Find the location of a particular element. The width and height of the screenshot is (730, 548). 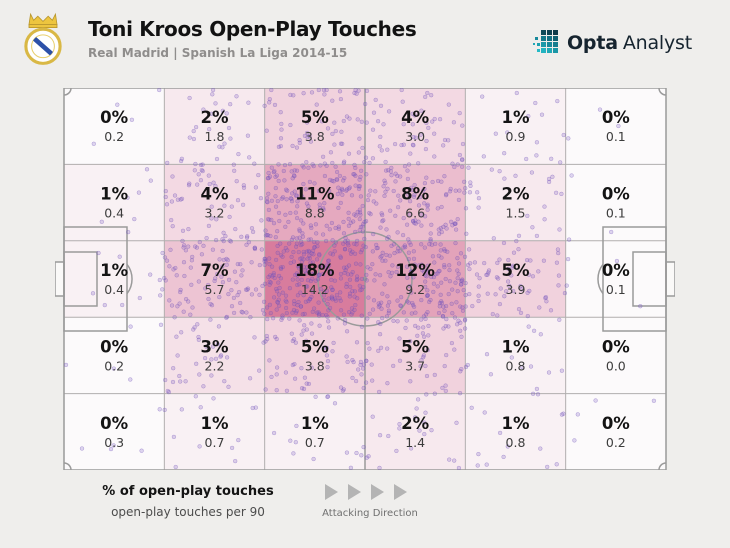

opta-analyst-logo: Opta Analyst is located at coordinates (612, 43).